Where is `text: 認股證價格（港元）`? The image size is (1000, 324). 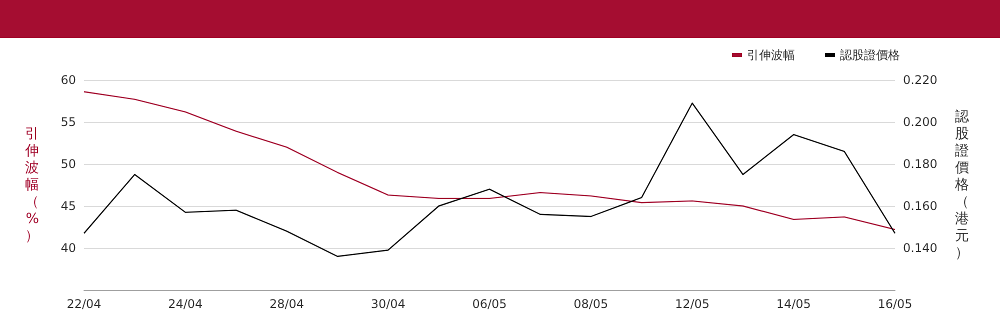 text: 認股證價格（港元） is located at coordinates (962, 185).